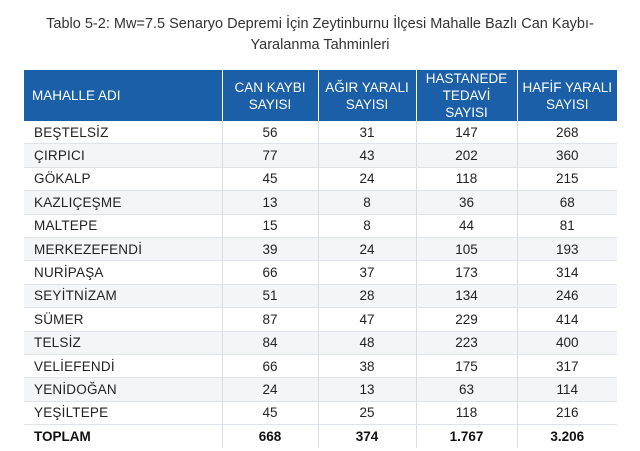 The image size is (640, 451). What do you see at coordinates (466, 104) in the screenshot?
I see `header-label: TEDAVİ SAYISI` at bounding box center [466, 104].